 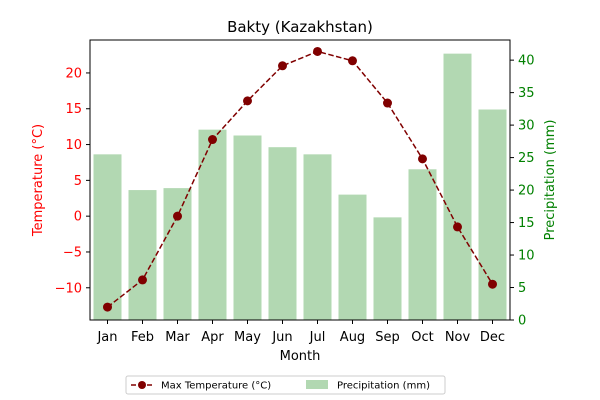 What do you see at coordinates (387, 268) in the screenshot?
I see `bar-sep` at bounding box center [387, 268].